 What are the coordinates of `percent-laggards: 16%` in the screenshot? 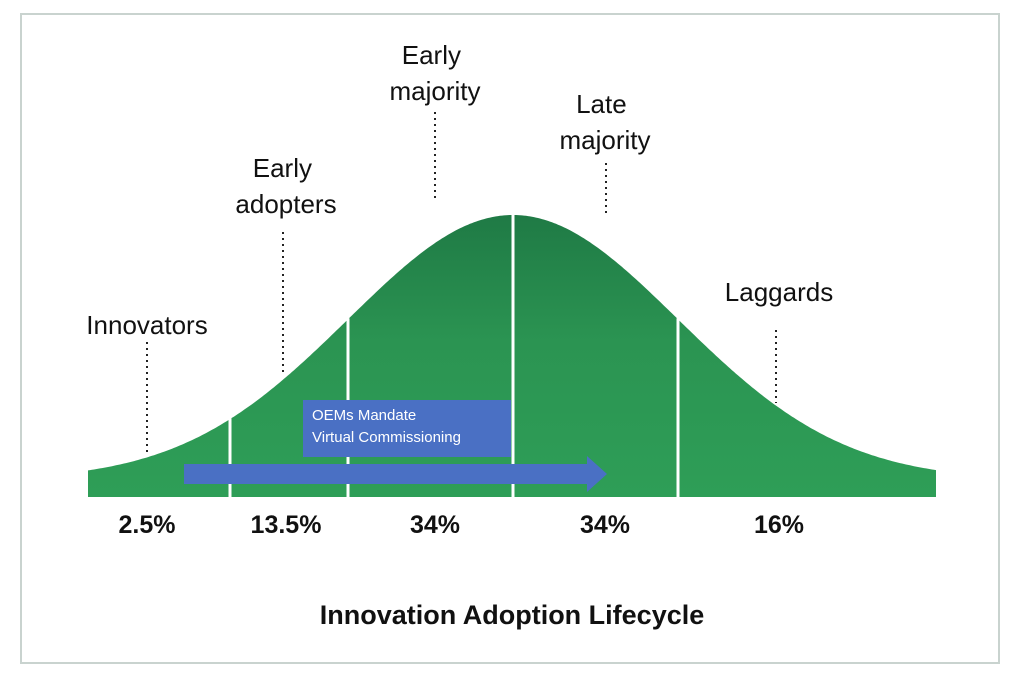 It's located at (779, 525).